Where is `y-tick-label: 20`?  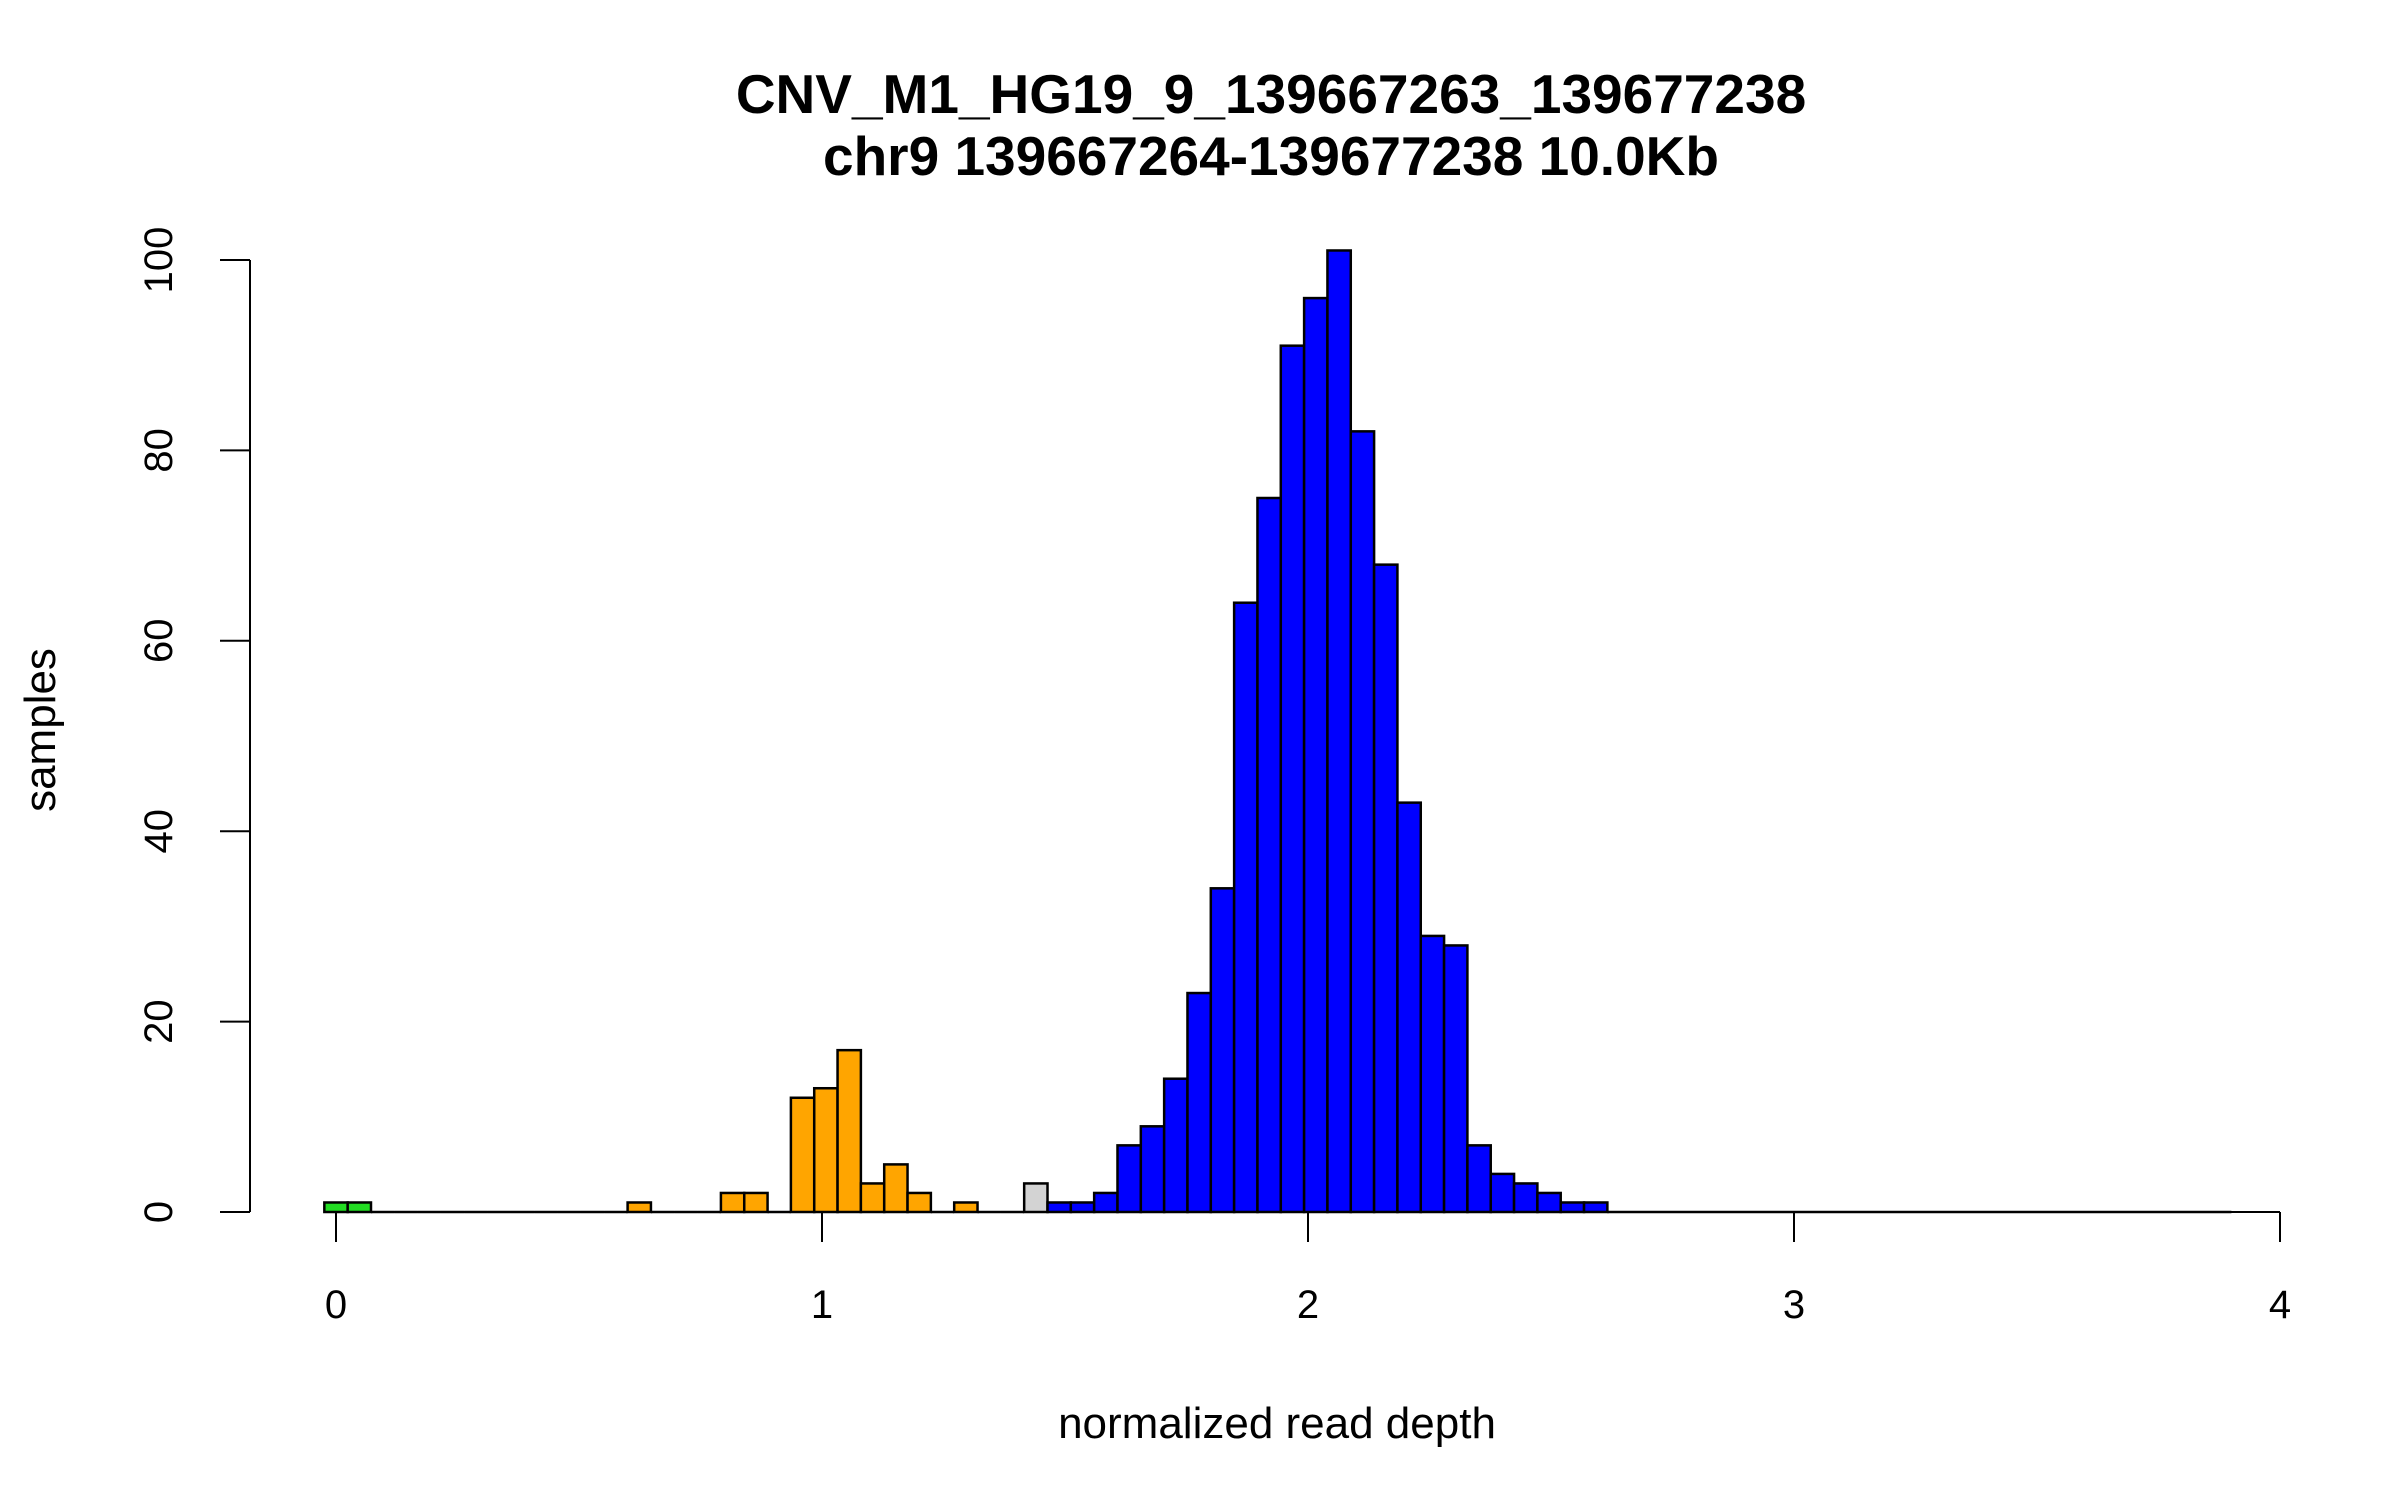
y-tick-label: 20 is located at coordinates (159, 1021).